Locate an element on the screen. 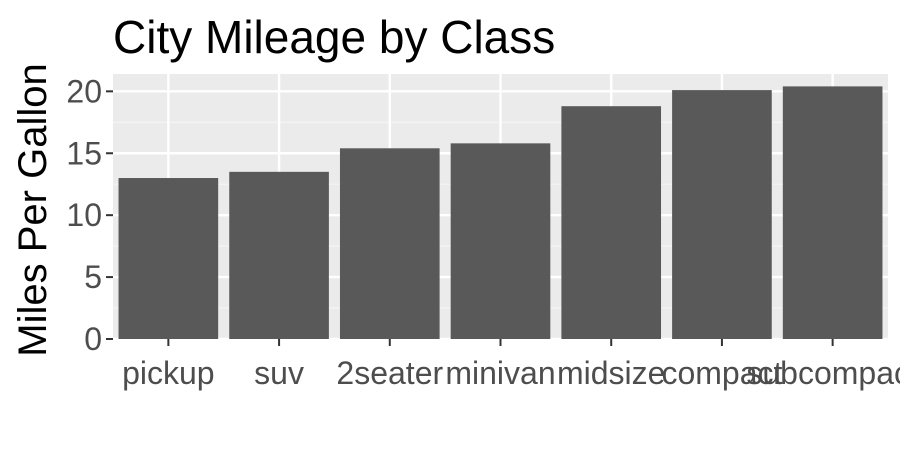 This screenshot has width=900, height=450. y-tick-label: 15 is located at coordinates (84, 153).